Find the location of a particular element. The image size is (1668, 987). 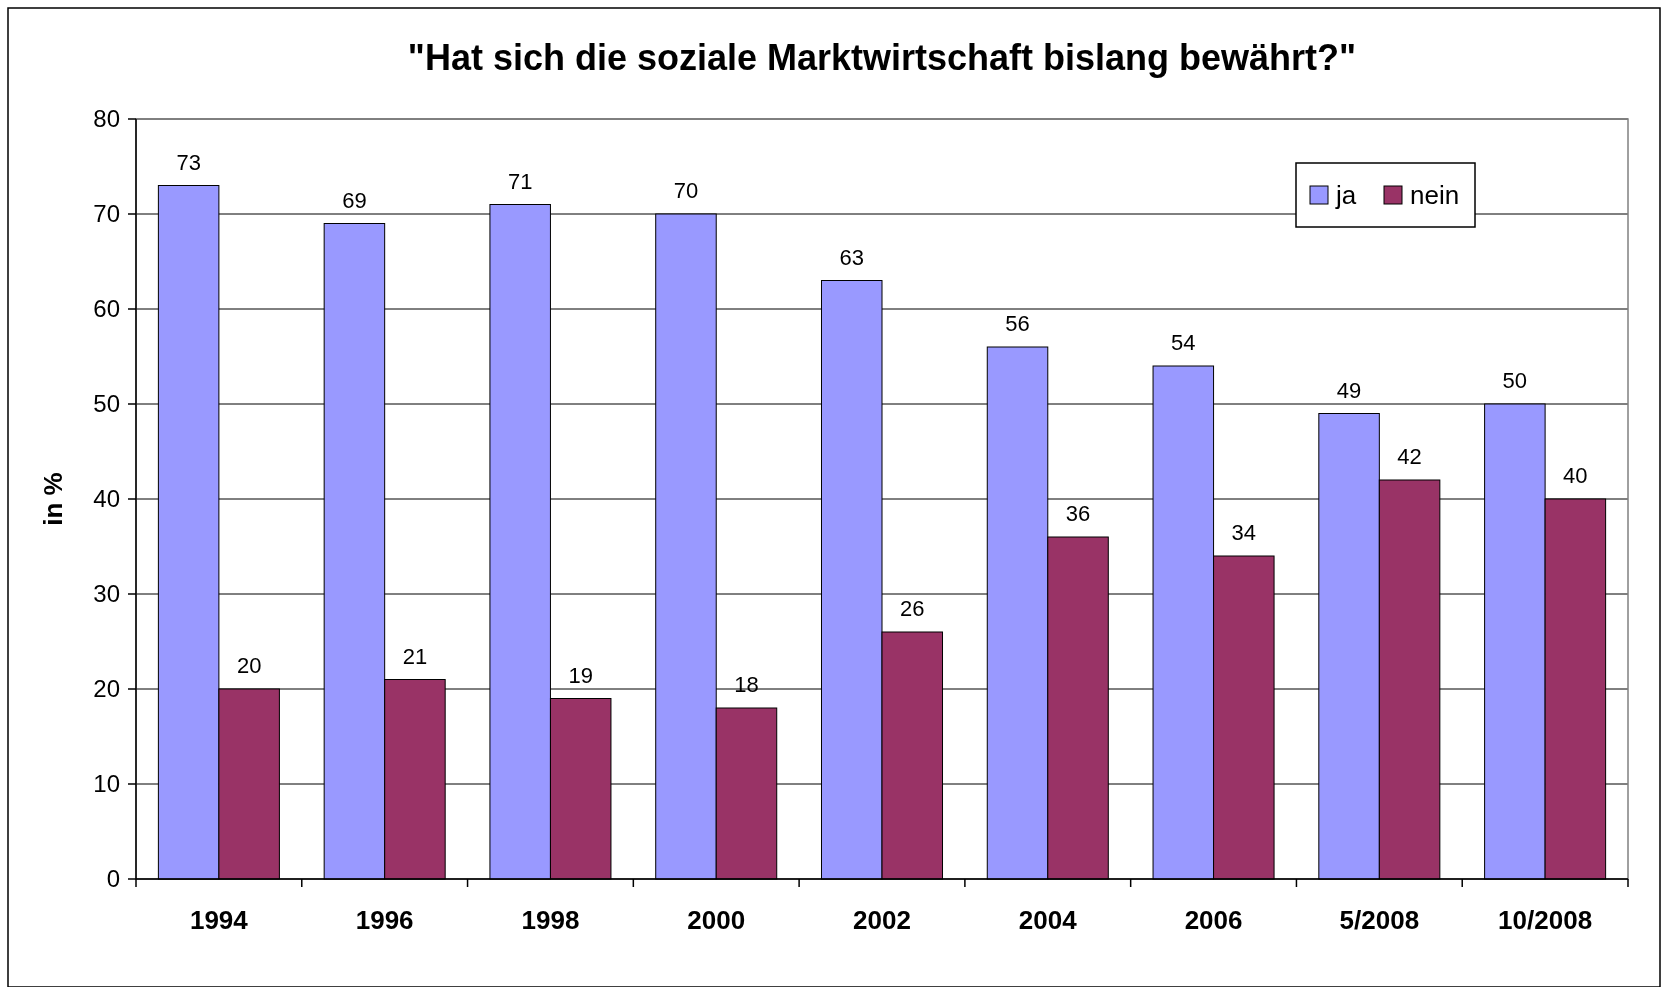

data-label: 18 is located at coordinates (746, 684).